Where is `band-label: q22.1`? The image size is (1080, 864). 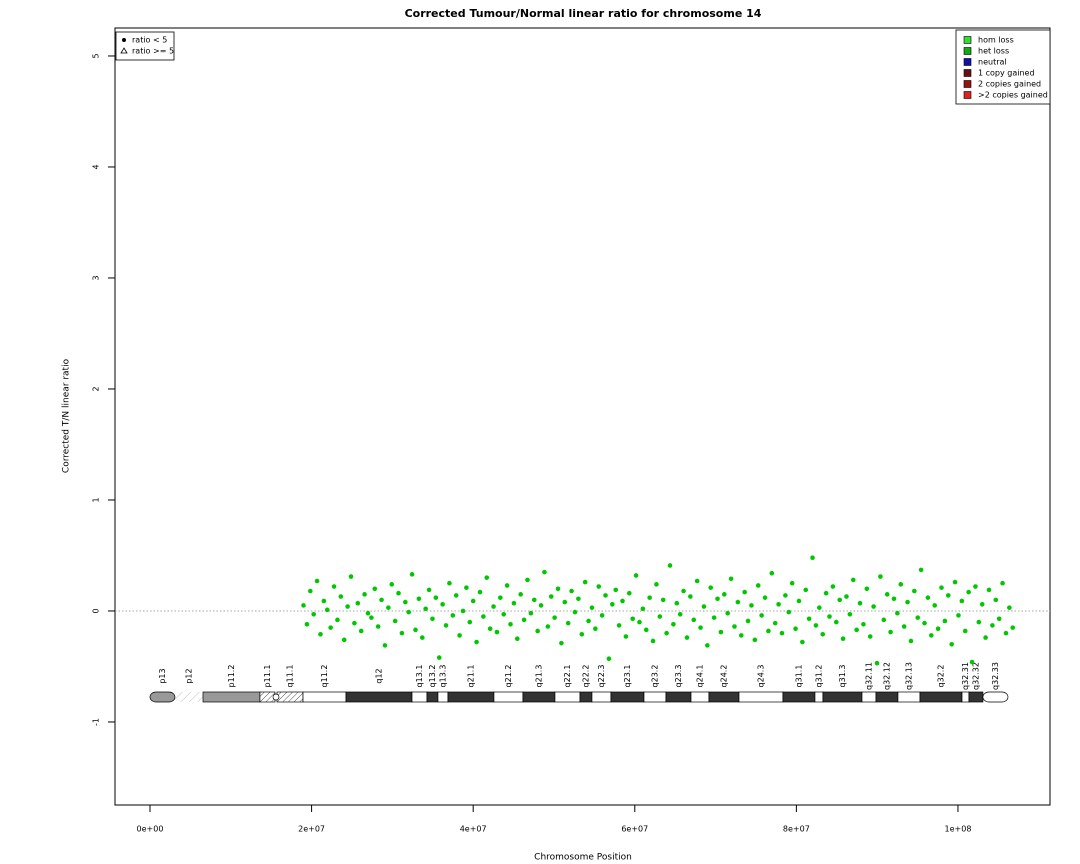 band-label: q22.1 is located at coordinates (567, 676).